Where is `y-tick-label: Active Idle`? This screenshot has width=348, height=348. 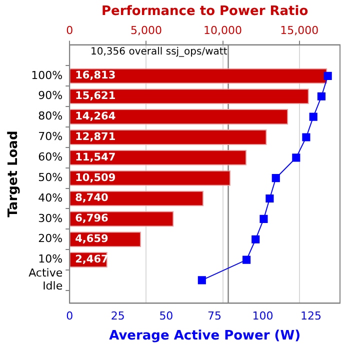
y-tick-label: Active Idle is located at coordinates (45, 279).